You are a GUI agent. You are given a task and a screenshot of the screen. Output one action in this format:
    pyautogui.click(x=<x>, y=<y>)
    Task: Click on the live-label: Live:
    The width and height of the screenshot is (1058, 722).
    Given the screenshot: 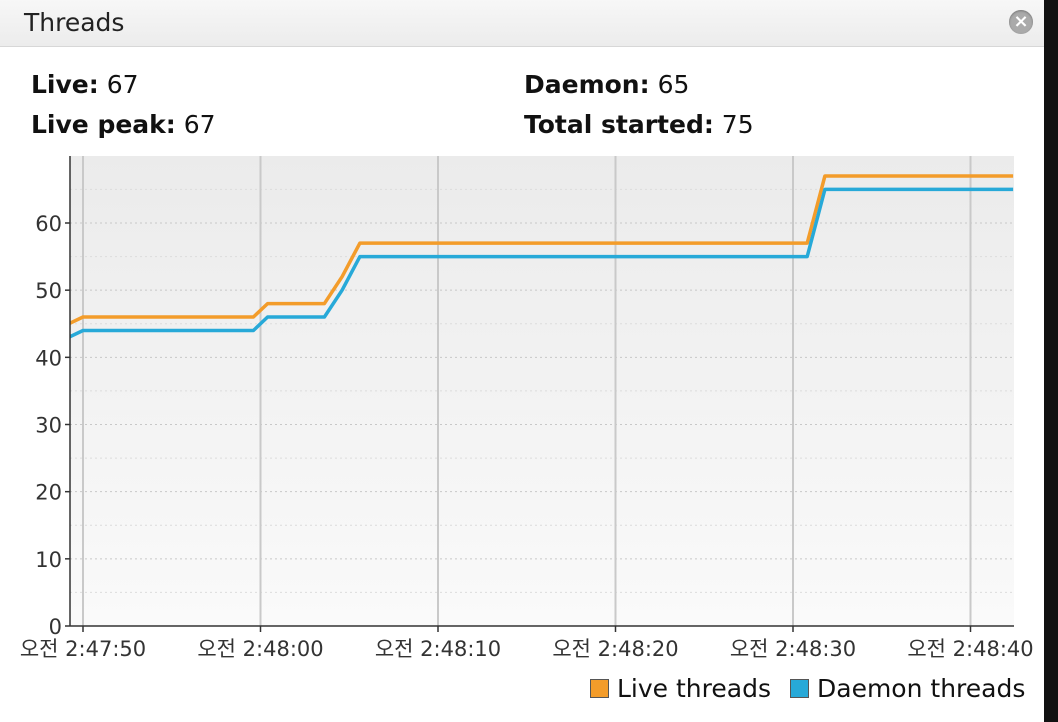 What is the action you would take?
    pyautogui.click(x=65, y=84)
    